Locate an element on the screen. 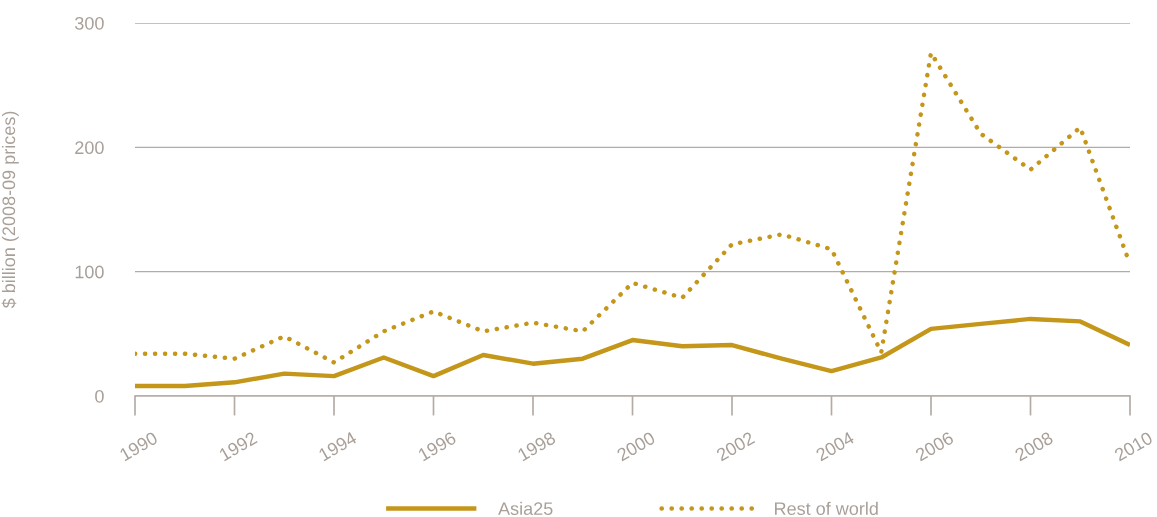 This screenshot has height=517, width=1157. y-tick-label: 300 is located at coordinates (89, 23).